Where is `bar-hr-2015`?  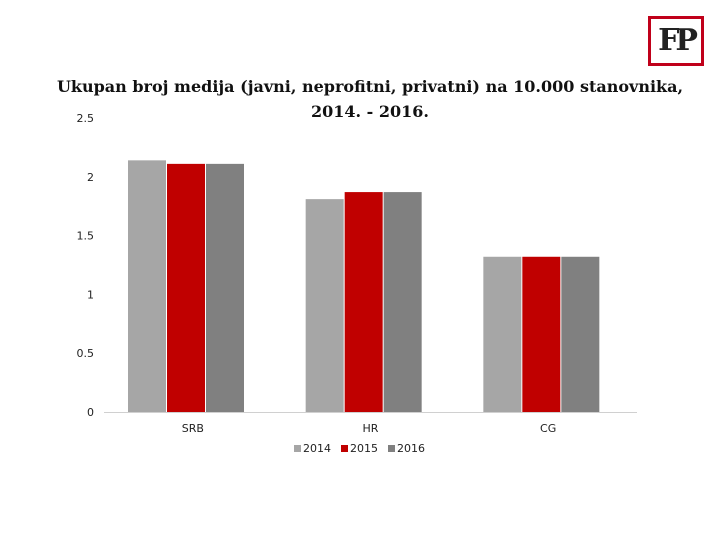
bar-hr-2015 is located at coordinates (363, 302).